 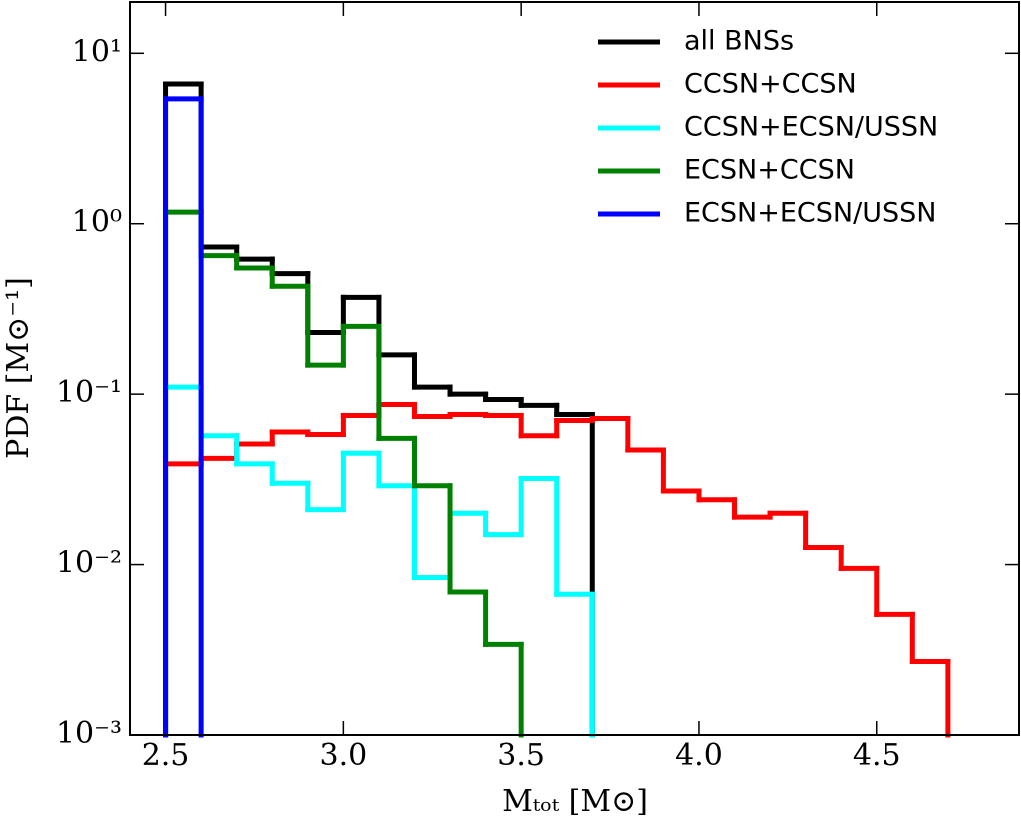 What do you see at coordinates (89, 392) in the screenshot?
I see `y-tick-label: 10⁻¹` at bounding box center [89, 392].